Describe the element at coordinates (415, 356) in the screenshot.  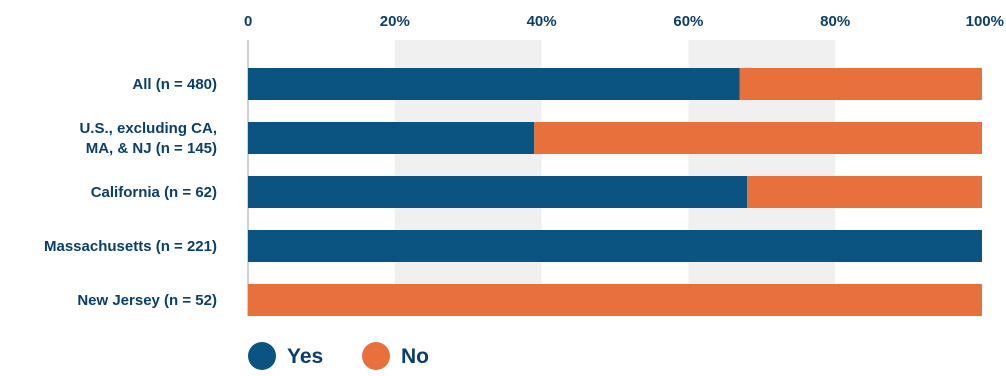
I see `legend-label-no: No` at that location.